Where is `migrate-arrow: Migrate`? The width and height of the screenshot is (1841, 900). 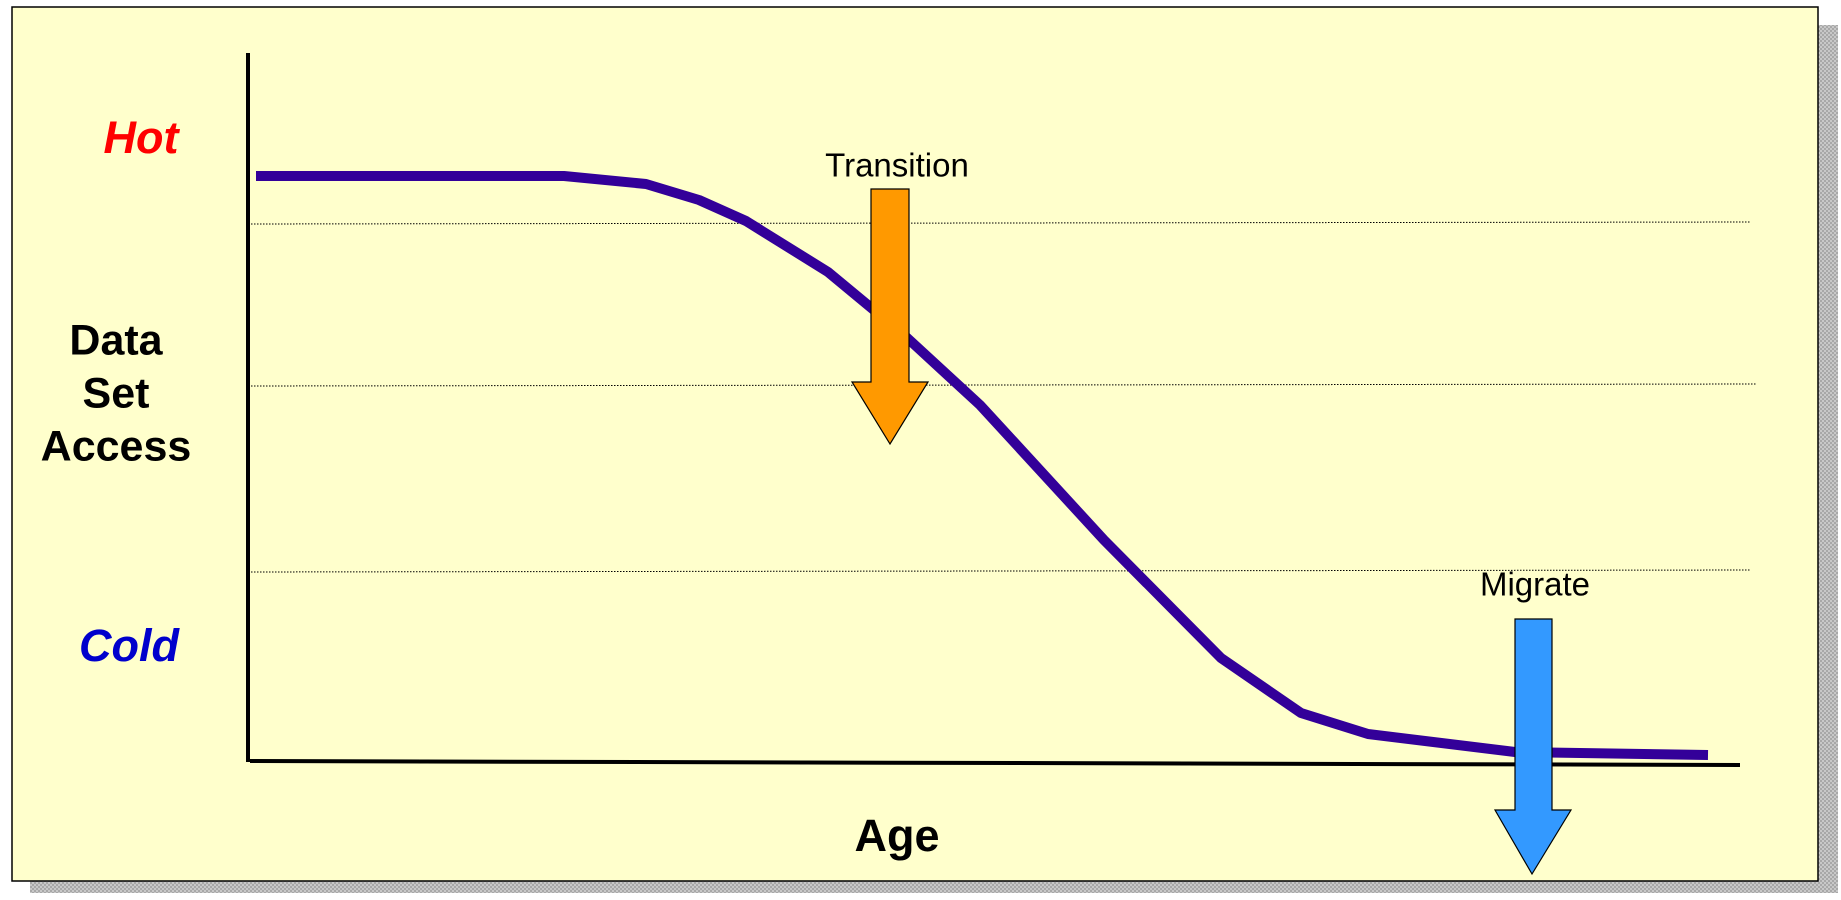 migrate-arrow: Migrate is located at coordinates (1535, 721).